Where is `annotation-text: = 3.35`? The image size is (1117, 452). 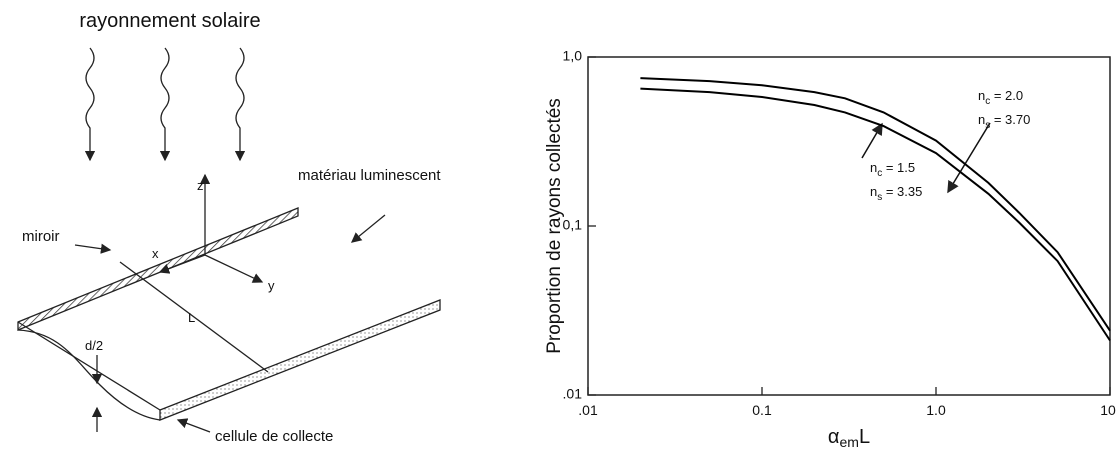
annotation-text: = 3.35 is located at coordinates (902, 191).